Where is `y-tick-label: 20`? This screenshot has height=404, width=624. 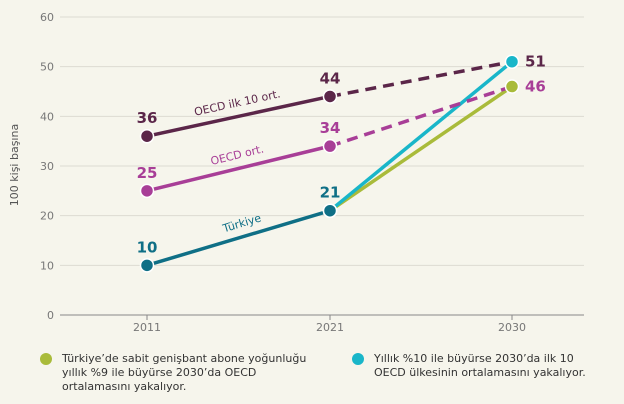
y-tick-label: 20 is located at coordinates (47, 216).